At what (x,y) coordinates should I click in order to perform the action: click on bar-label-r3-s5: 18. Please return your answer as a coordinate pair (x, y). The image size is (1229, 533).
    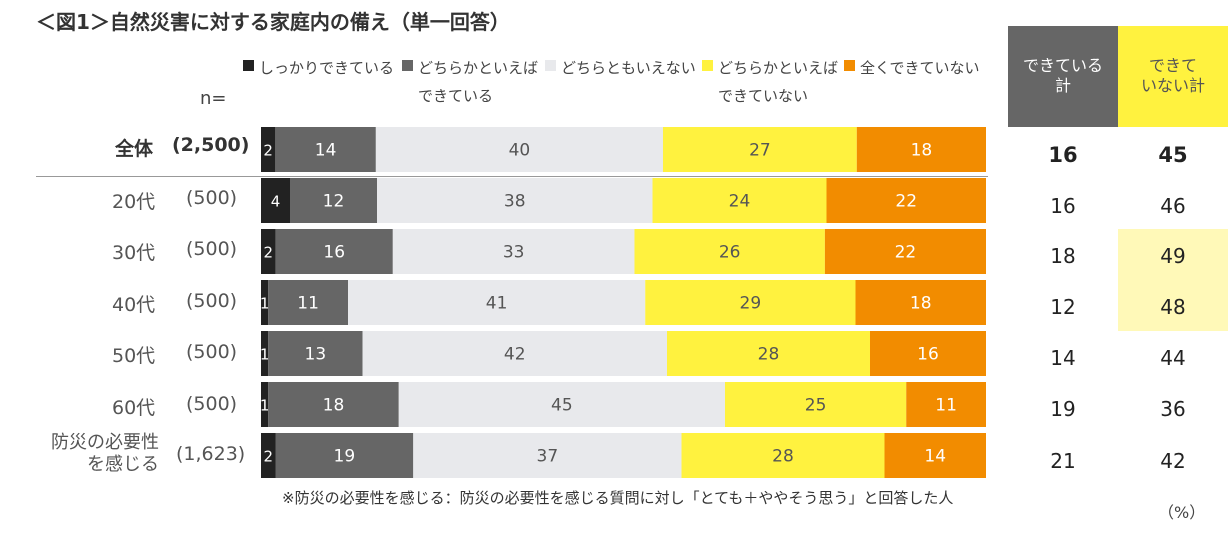
    Looking at the image, I should click on (921, 304).